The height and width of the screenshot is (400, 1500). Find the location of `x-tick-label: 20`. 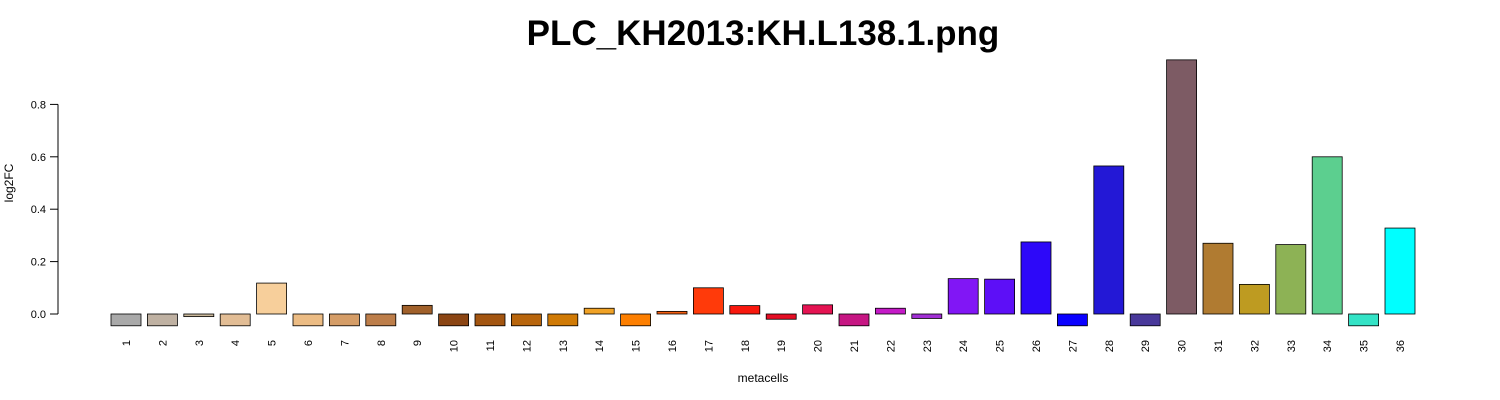

x-tick-label: 20 is located at coordinates (819, 346).